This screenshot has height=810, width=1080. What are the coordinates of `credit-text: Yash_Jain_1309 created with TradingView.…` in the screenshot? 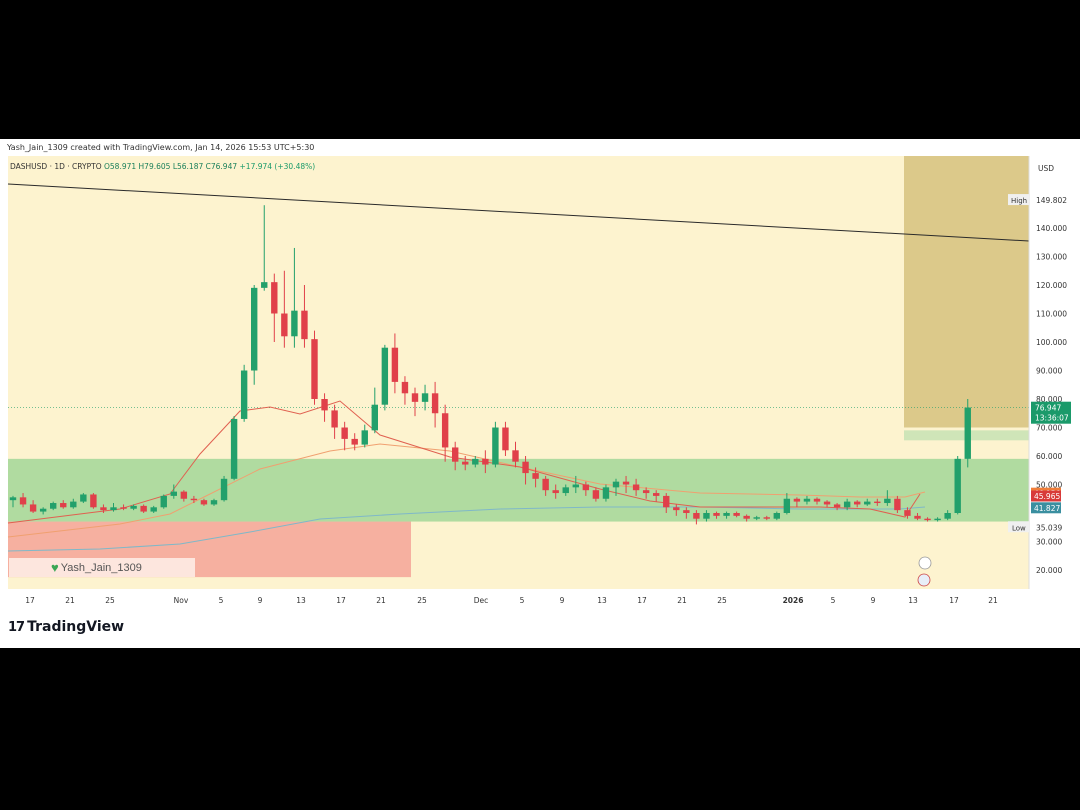 It's located at (161, 147).